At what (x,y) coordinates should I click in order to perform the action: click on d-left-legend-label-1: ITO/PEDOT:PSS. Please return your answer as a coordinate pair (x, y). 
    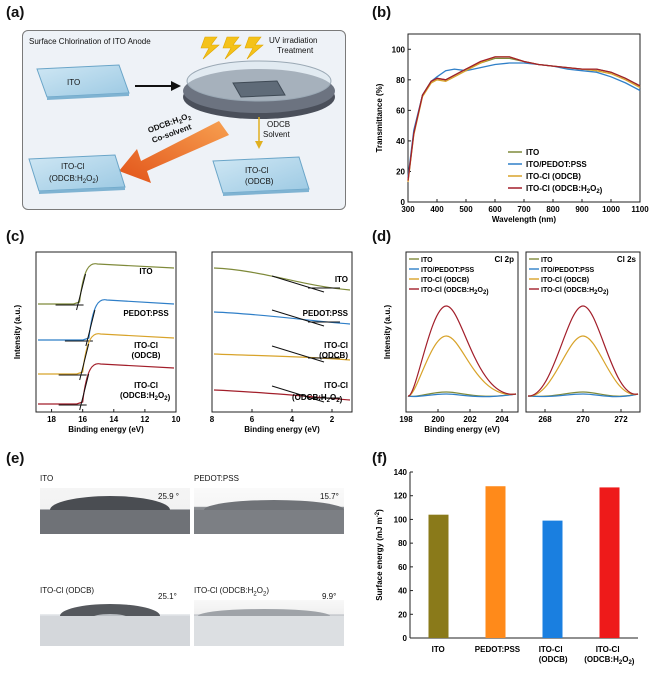
    Looking at the image, I should click on (447, 270).